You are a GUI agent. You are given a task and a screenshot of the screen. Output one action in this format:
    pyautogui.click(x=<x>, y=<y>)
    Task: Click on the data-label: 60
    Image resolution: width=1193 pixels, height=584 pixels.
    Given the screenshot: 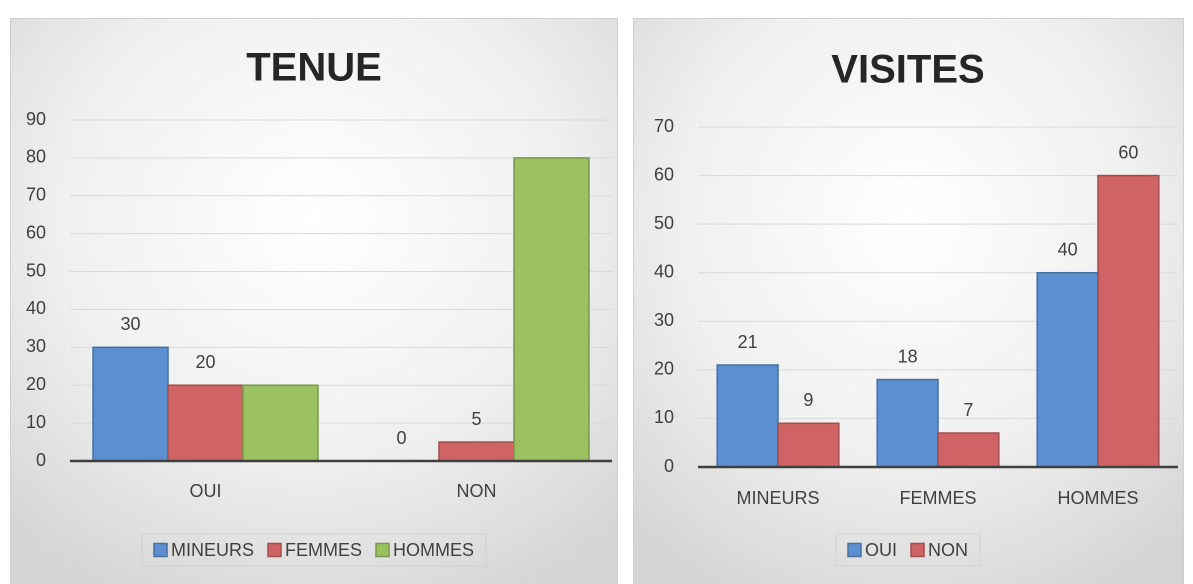 What is the action you would take?
    pyautogui.click(x=1128, y=152)
    